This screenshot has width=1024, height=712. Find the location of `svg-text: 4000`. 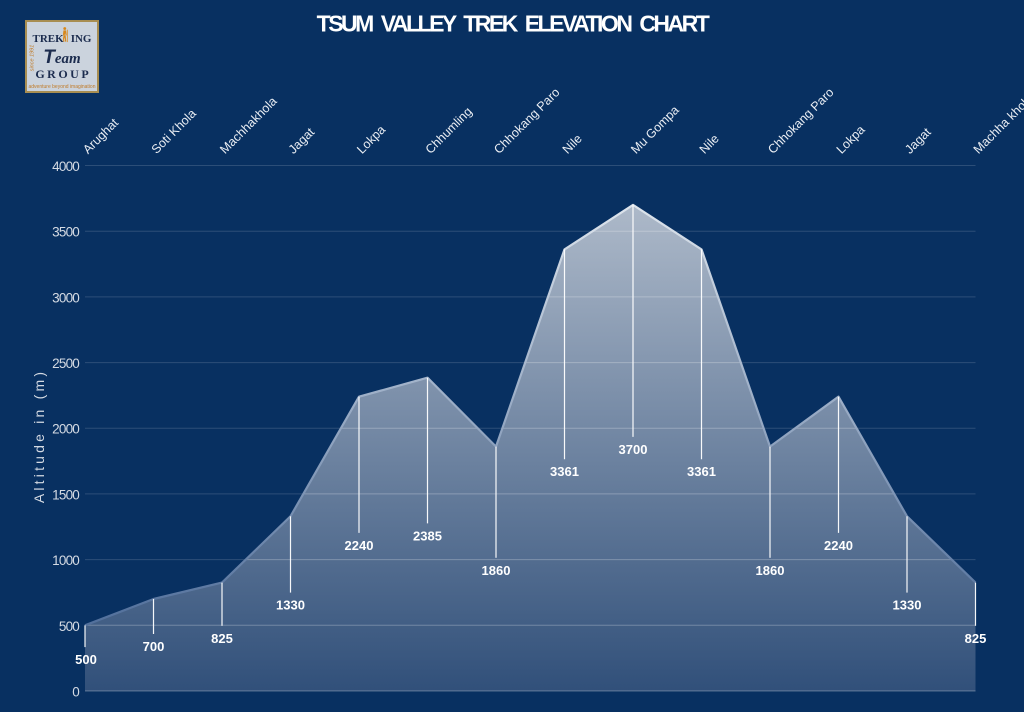

svg-text: 4000 is located at coordinates (65, 166).